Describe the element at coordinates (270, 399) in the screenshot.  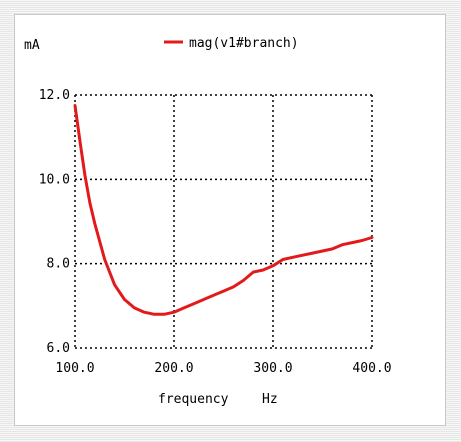
I see `x-axis-unit: Hz` at that location.